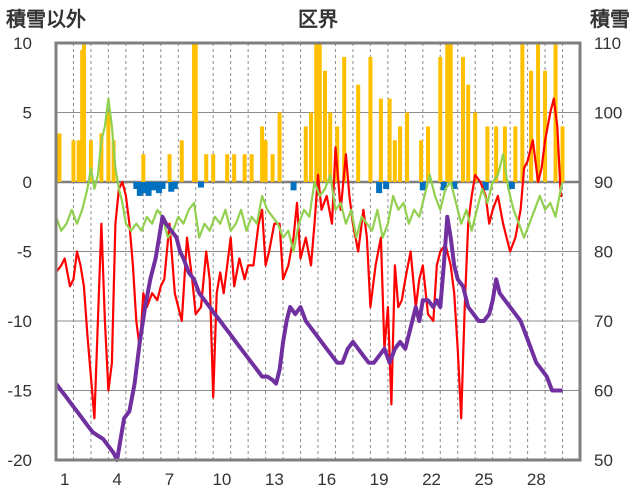 Image resolution: width=636 pixels, height=501 pixels. What do you see at coordinates (27, 182) in the screenshot?
I see `left-tick-label: 0` at bounding box center [27, 182].